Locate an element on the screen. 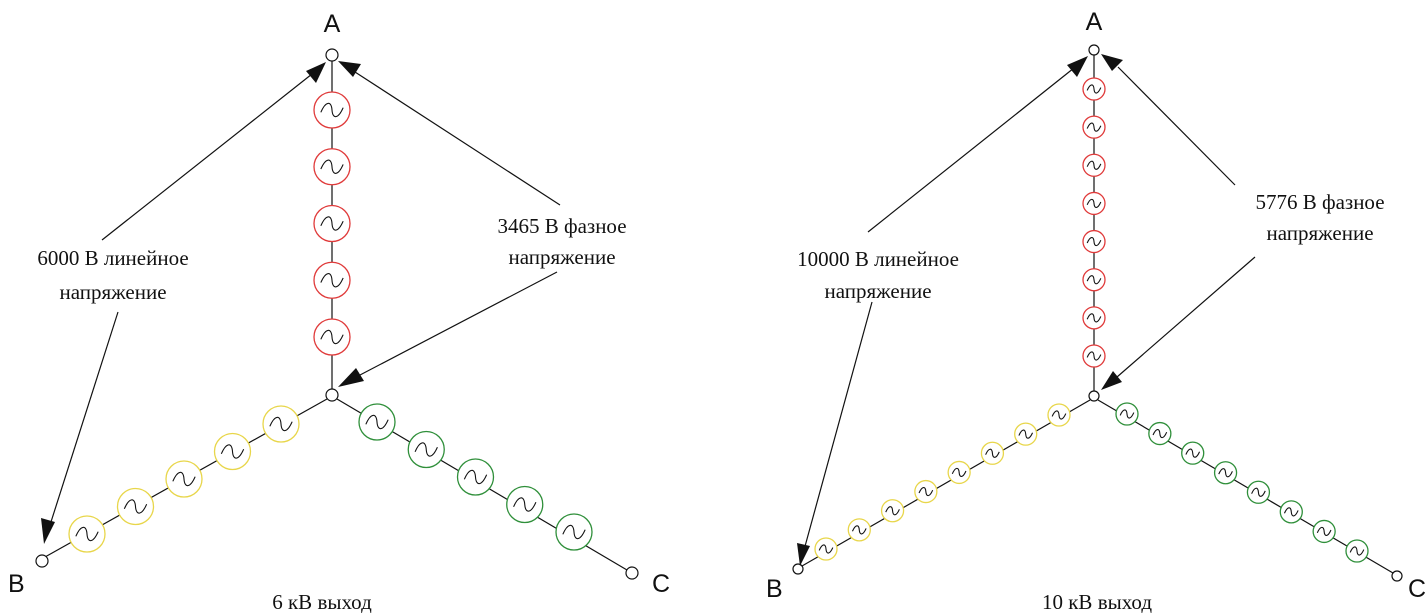 This screenshot has height=614, width=1425. phase-b-sources is located at coordinates (942, 482).